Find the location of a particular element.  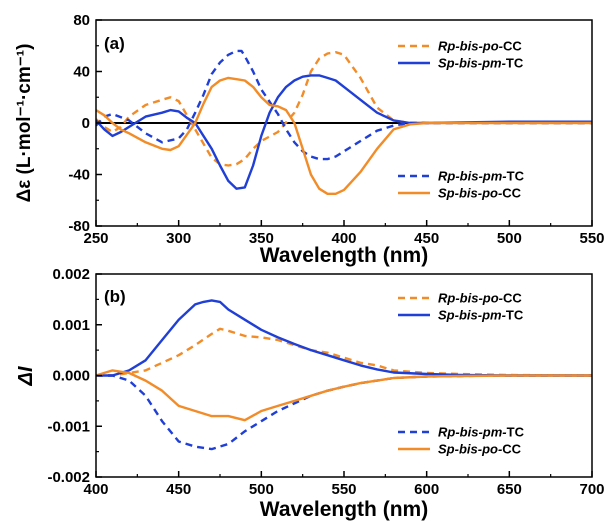

y-tick-label-b: 0.000 is located at coordinates (71, 376).